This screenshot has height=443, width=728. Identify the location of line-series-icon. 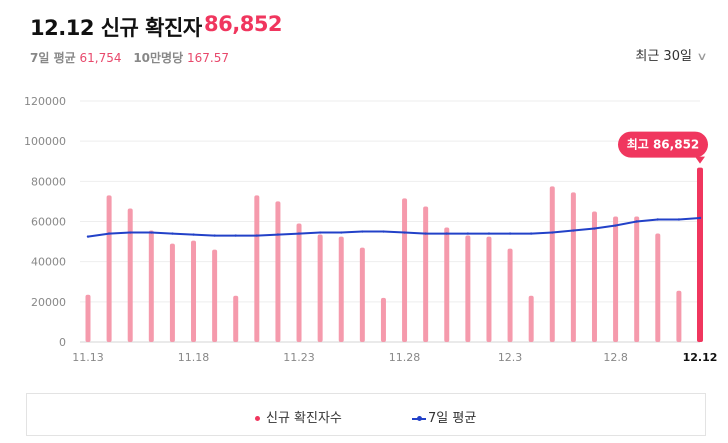
(419, 418).